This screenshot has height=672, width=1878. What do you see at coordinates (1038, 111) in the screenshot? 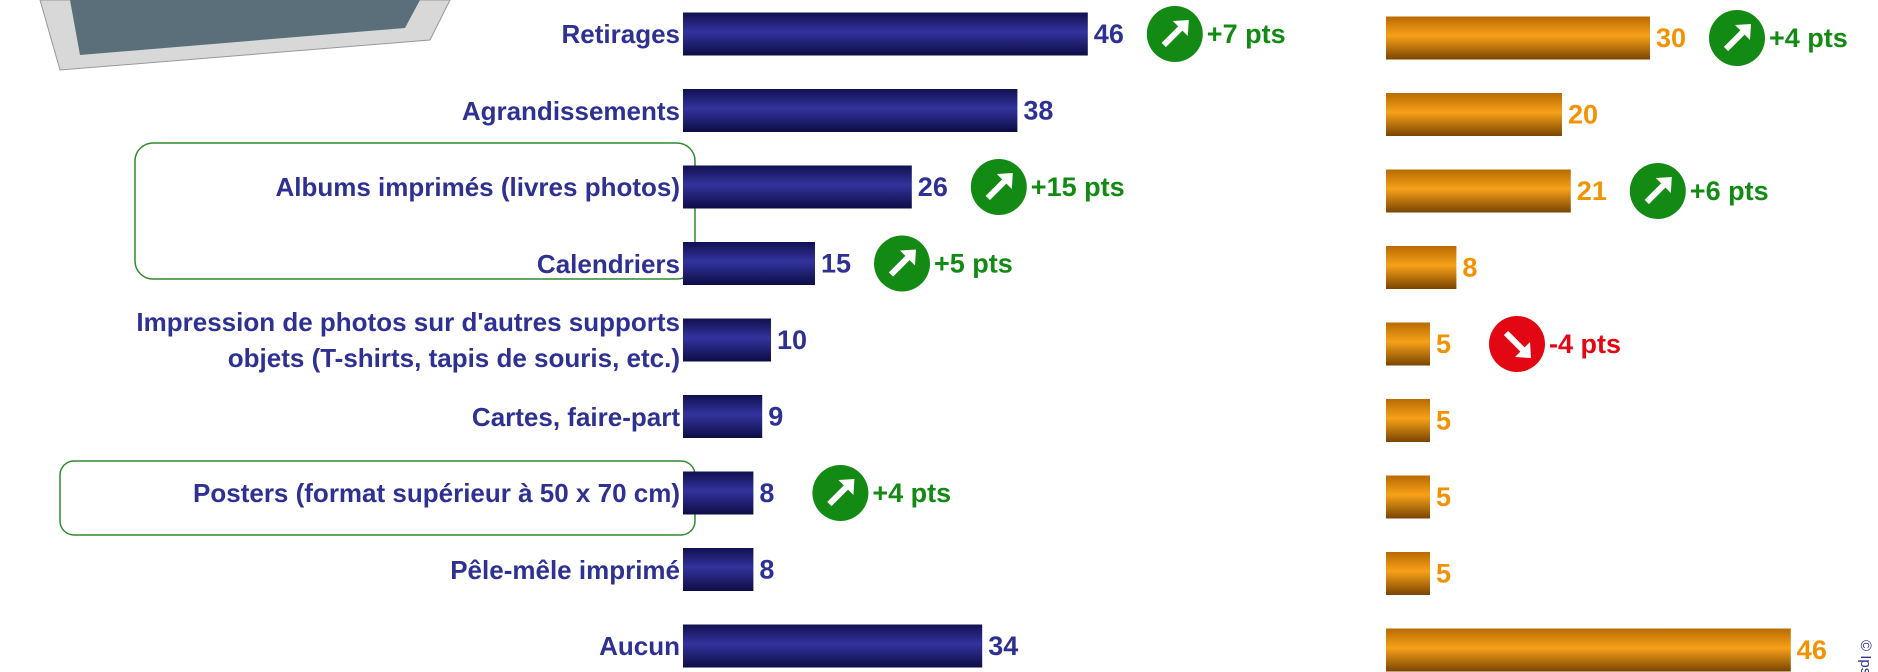
I see `value-label: 38` at bounding box center [1038, 111].